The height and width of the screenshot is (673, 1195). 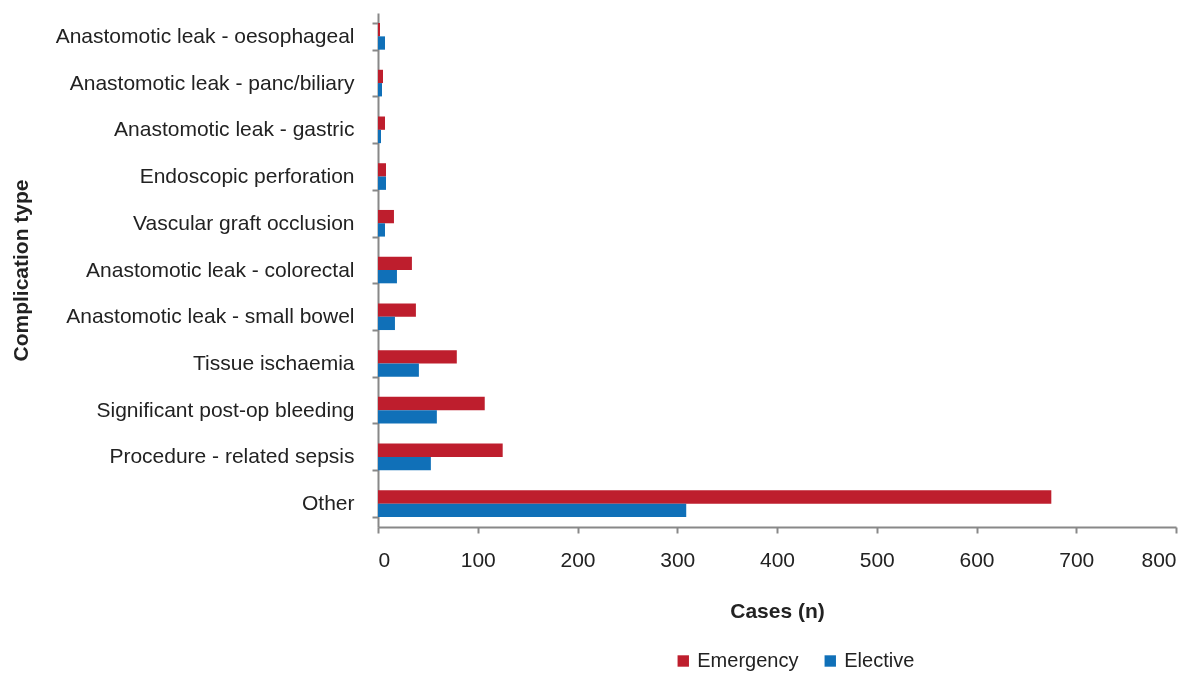 I want to click on y-tick-label: Anastomotic leak - gastric, so click(x=234, y=129).